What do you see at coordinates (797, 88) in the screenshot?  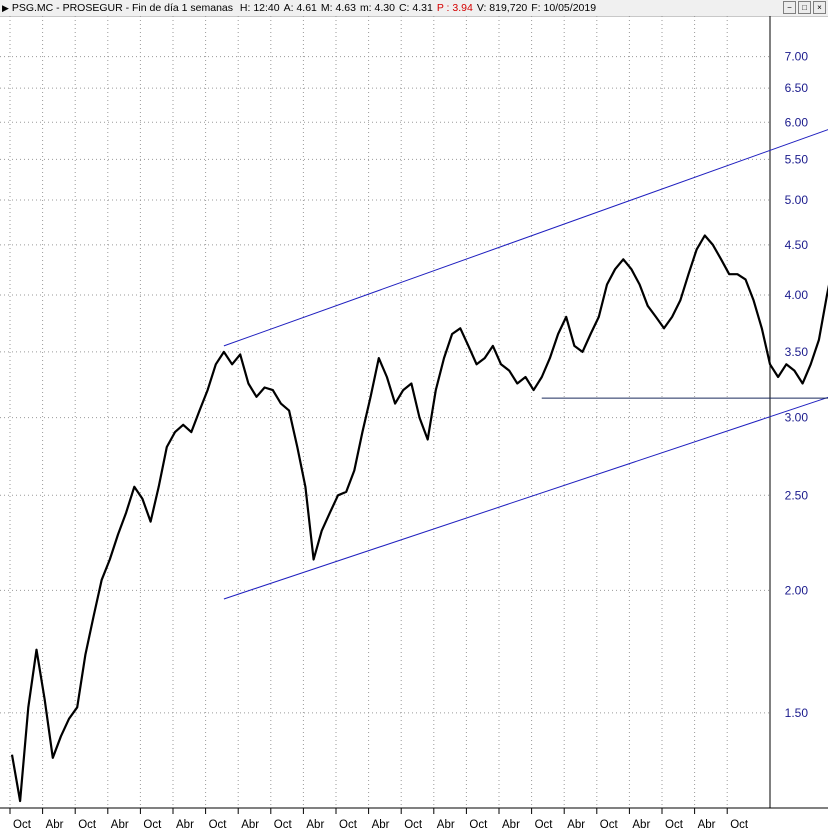 I see `y-tick-label: 6.50` at bounding box center [797, 88].